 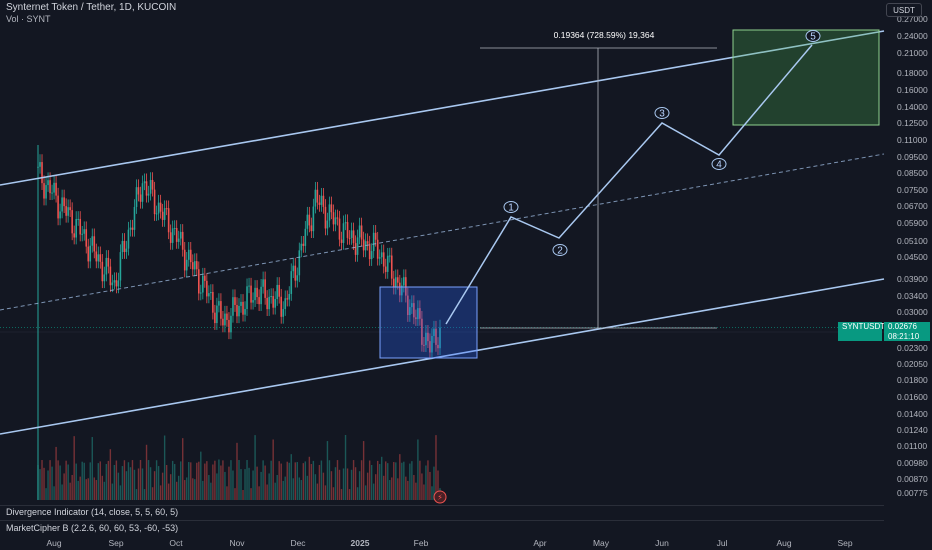 What do you see at coordinates (912, 241) in the screenshot?
I see `price-tick: 0.05100` at bounding box center [912, 241].